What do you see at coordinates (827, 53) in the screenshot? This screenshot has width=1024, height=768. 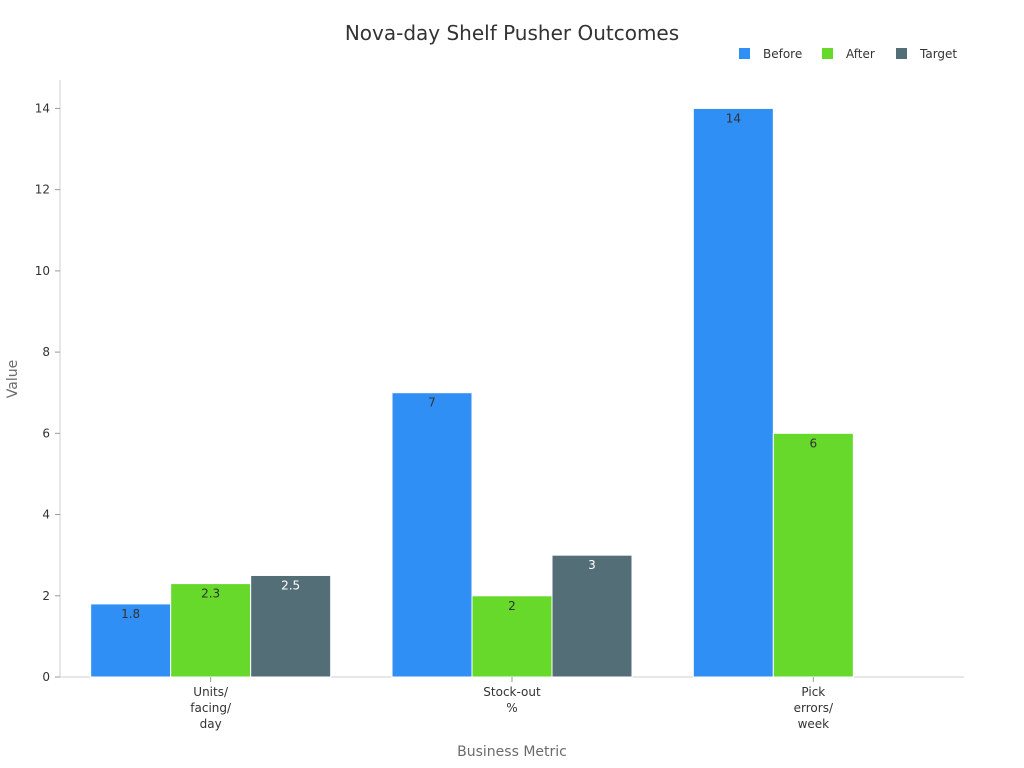 I see `legend-swatch-after` at bounding box center [827, 53].